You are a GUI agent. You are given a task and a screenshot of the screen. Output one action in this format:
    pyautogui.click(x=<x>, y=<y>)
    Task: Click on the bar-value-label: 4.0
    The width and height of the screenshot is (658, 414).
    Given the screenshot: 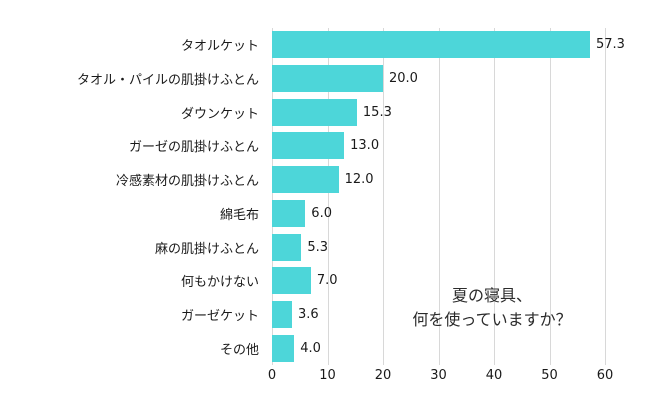 What is the action you would take?
    pyautogui.click(x=310, y=348)
    